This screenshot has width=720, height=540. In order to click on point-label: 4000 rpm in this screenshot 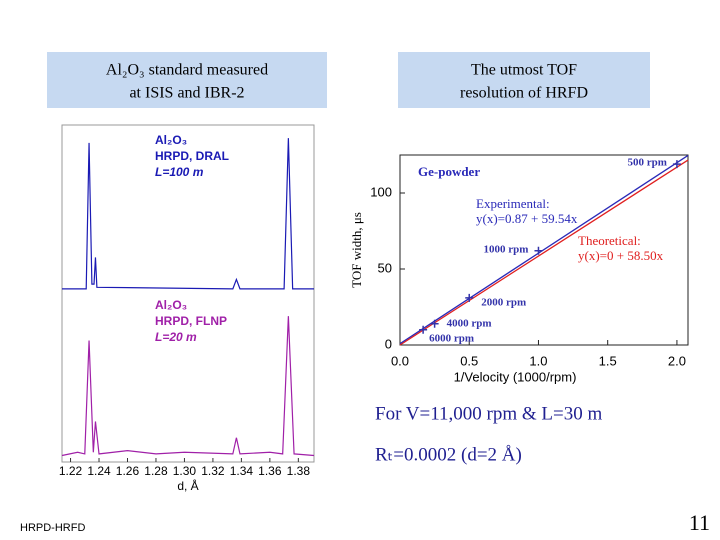, I will do `click(469, 323)`.